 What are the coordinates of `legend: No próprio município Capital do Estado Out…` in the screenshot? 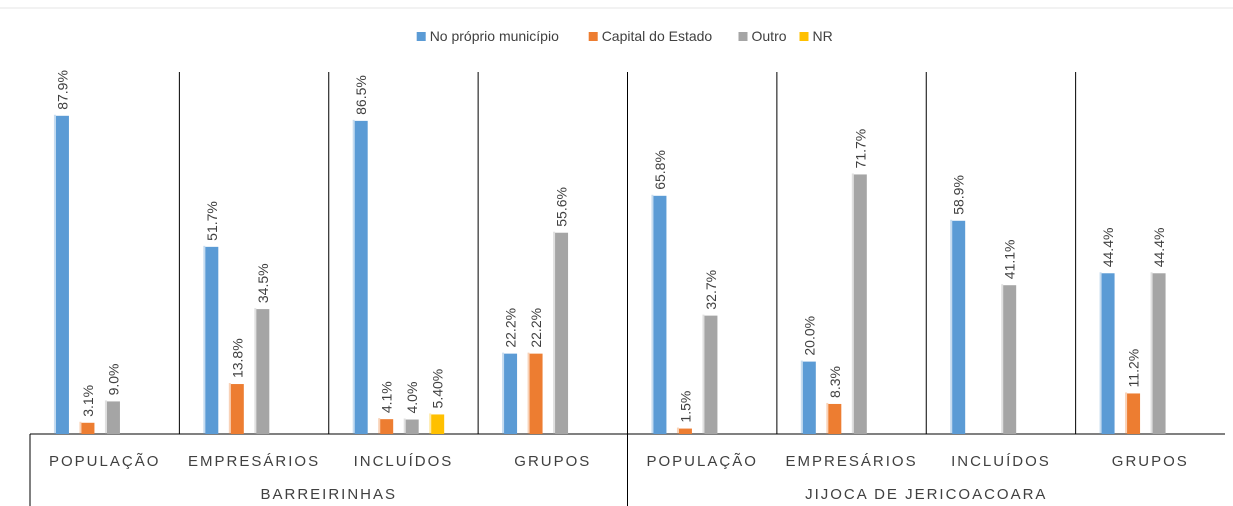 It's located at (624, 36).